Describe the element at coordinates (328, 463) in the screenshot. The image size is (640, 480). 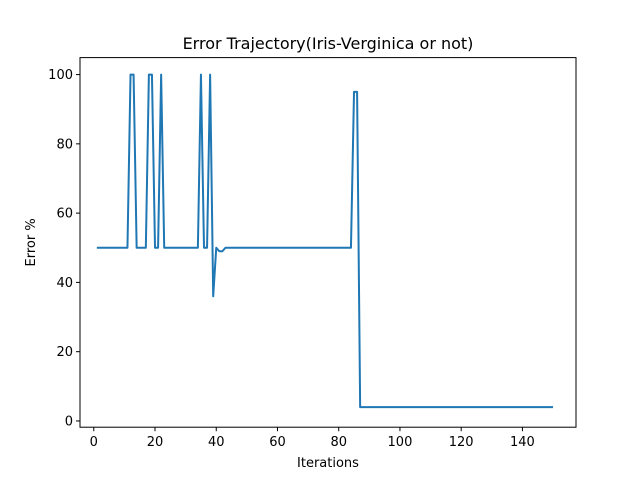
I see `x-axis-label: Iterations` at that location.